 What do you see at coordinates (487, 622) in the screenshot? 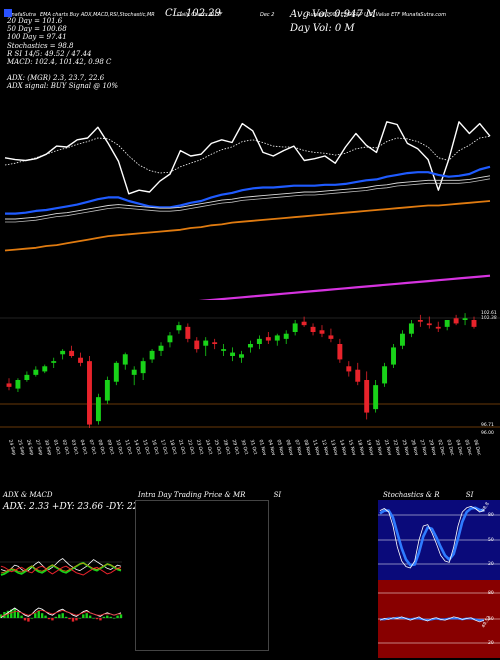
I see `rsi-value-label: 49.52` at bounding box center [487, 622].